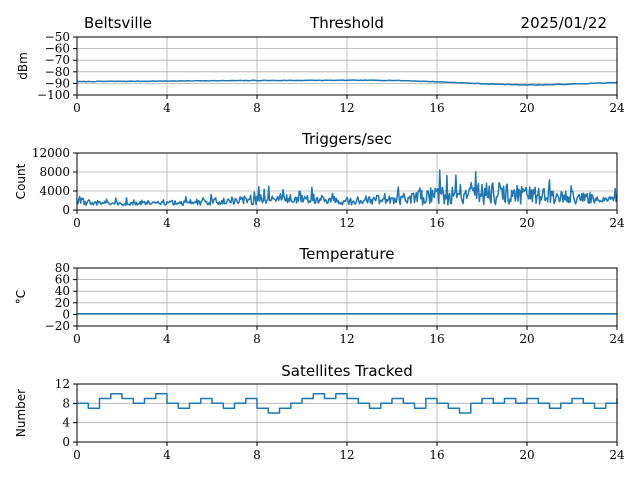 Image resolution: width=640 pixels, height=480 pixels. I want to click on y-tick-label: −50, so click(57, 37).